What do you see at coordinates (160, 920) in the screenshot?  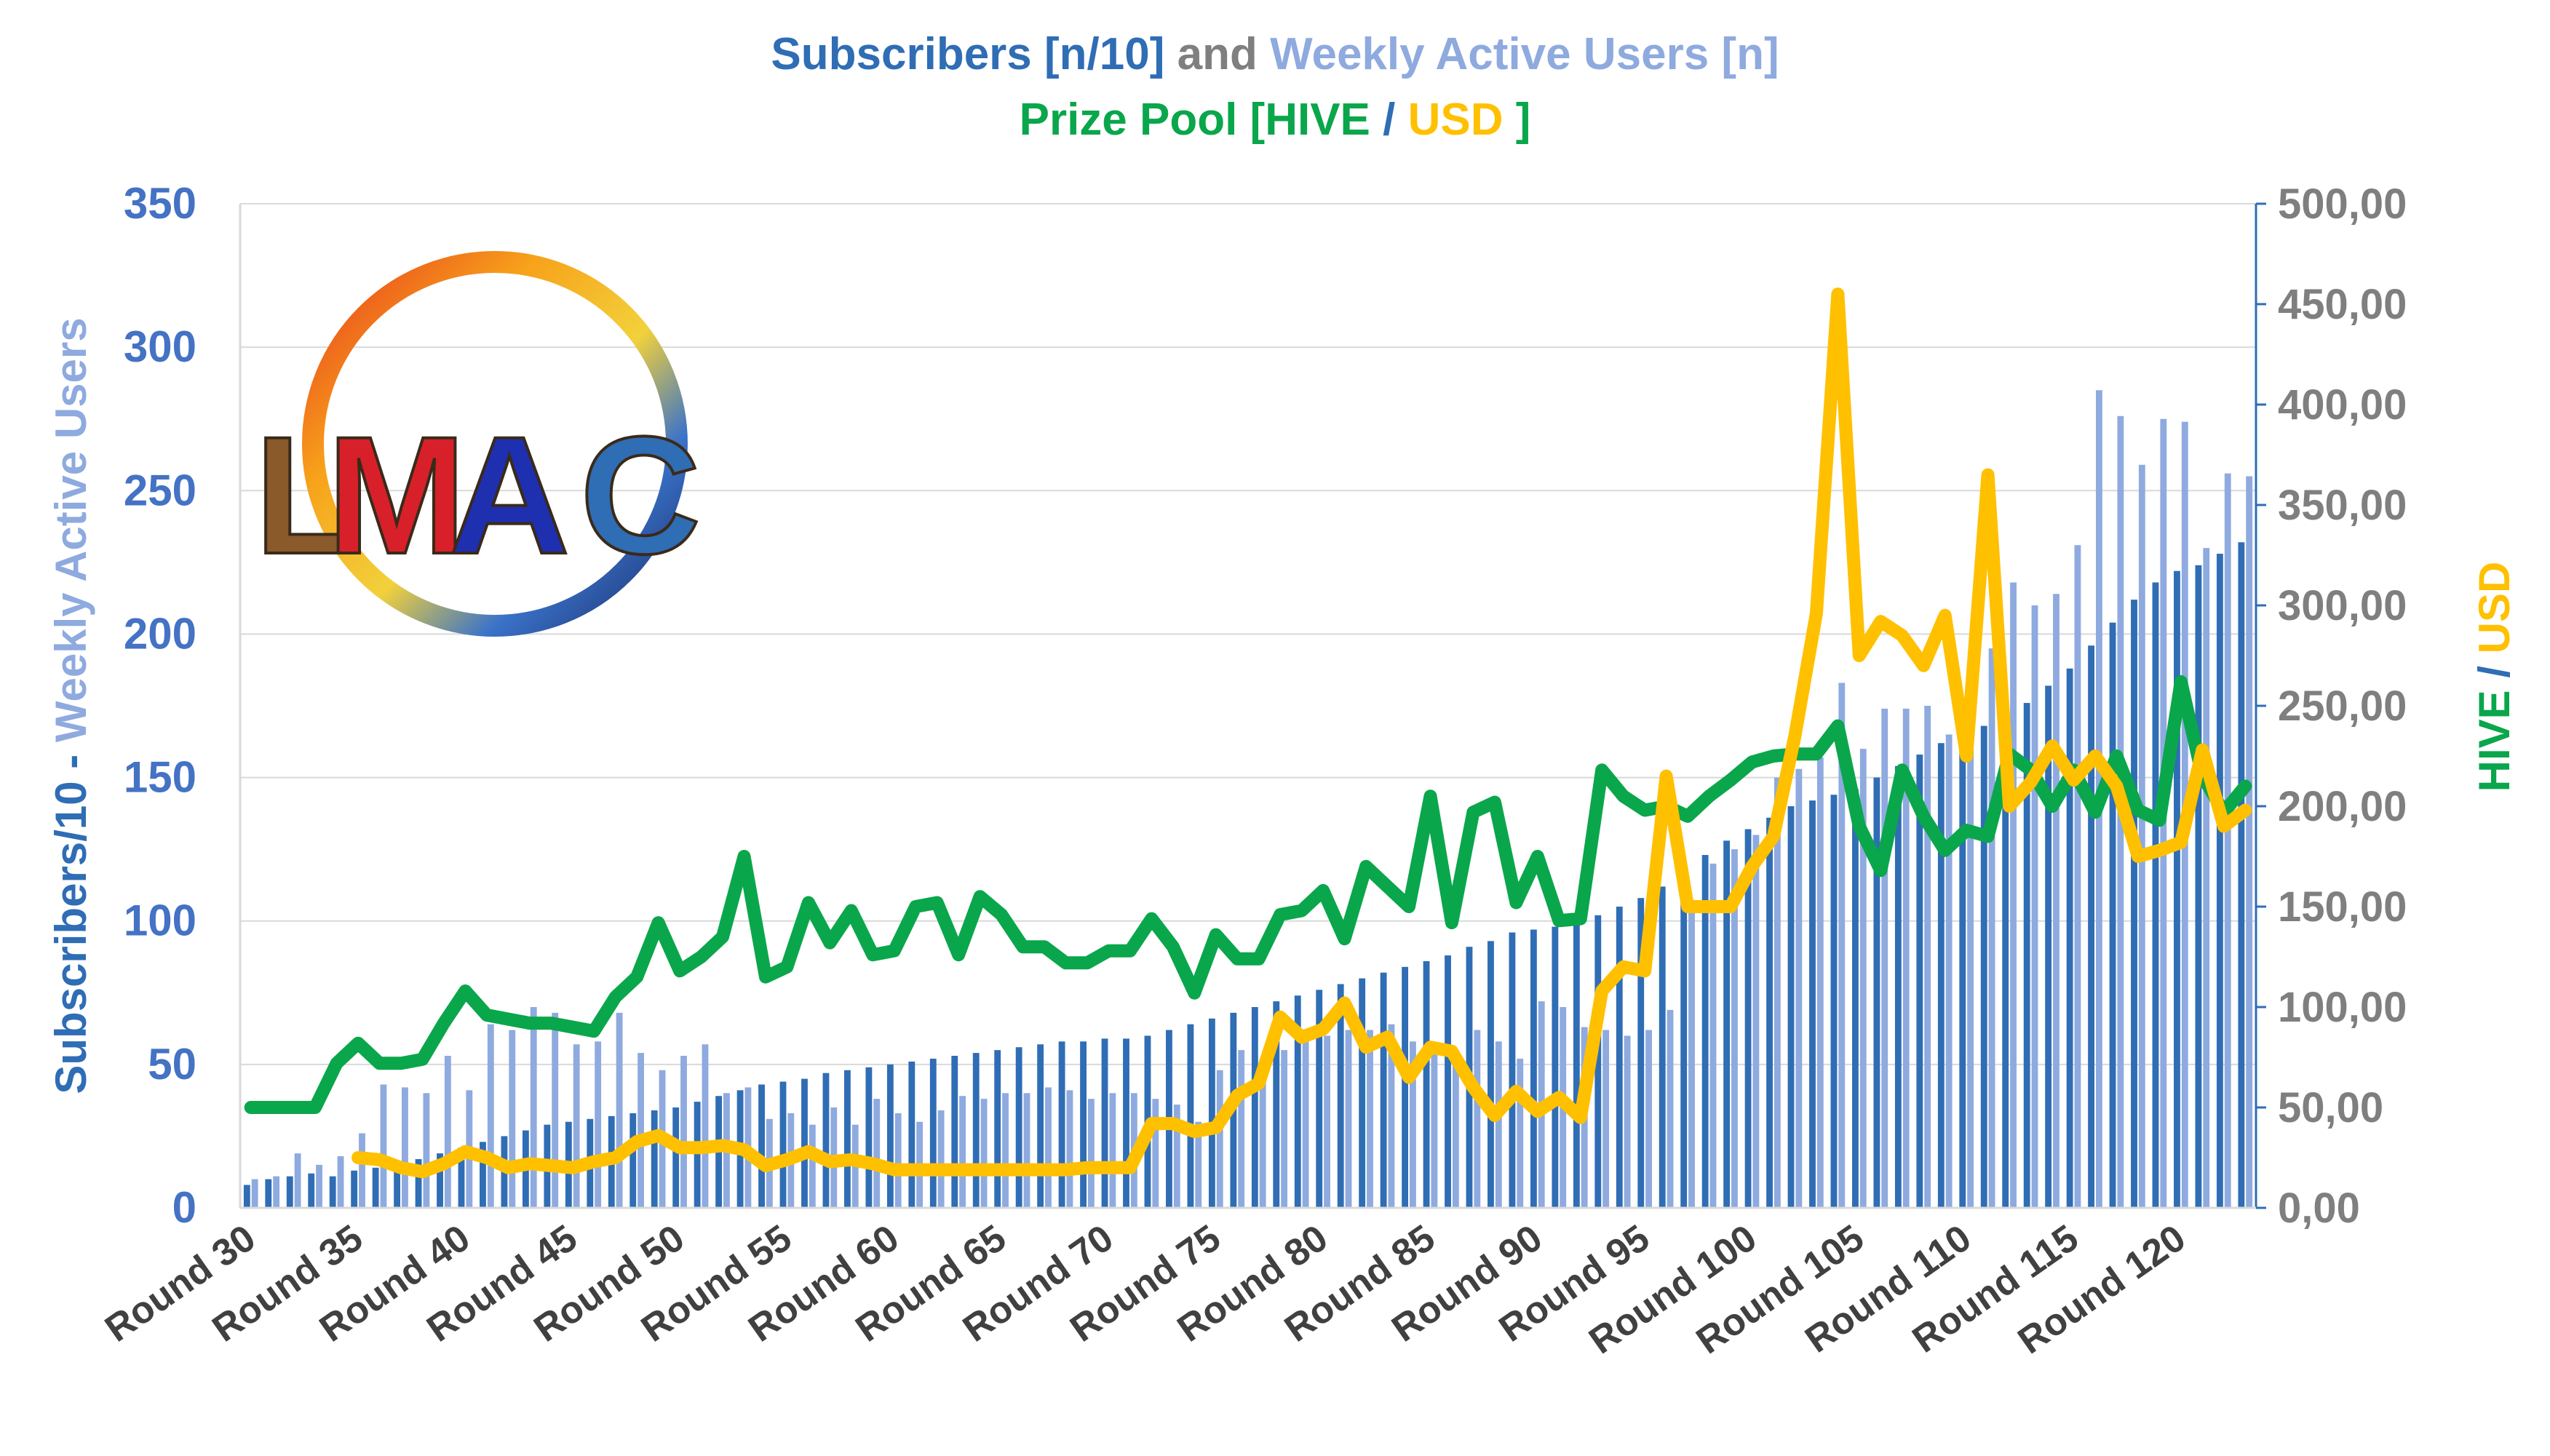 I see `left-tick-label: 100` at bounding box center [160, 920].